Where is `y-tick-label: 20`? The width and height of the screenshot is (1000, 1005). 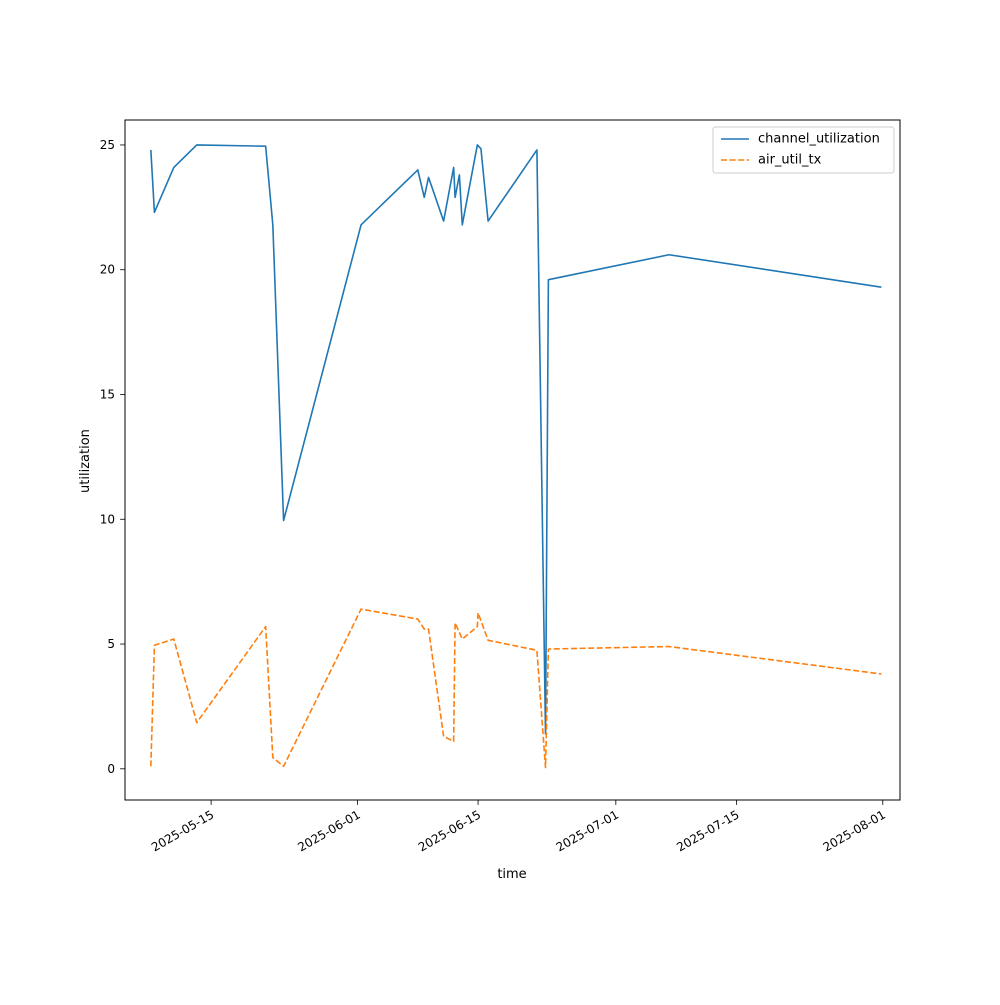 y-tick-label: 20 is located at coordinates (107, 270).